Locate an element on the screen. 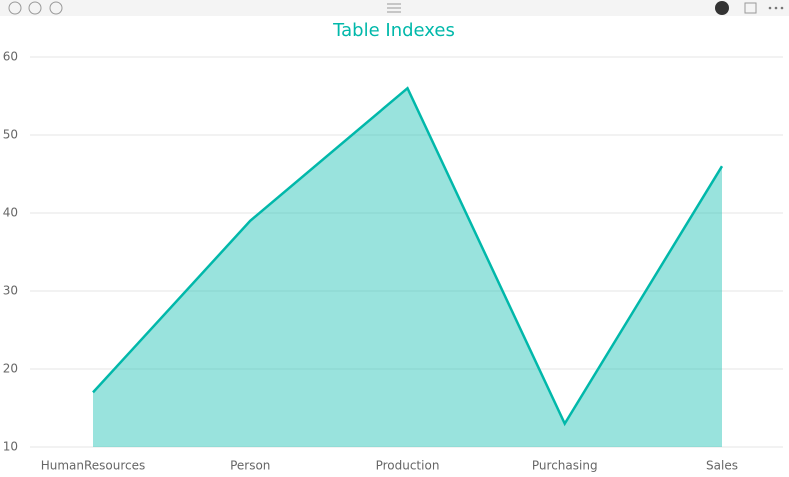 The image size is (789, 477). x-tick-label: Purchasing is located at coordinates (565, 466).